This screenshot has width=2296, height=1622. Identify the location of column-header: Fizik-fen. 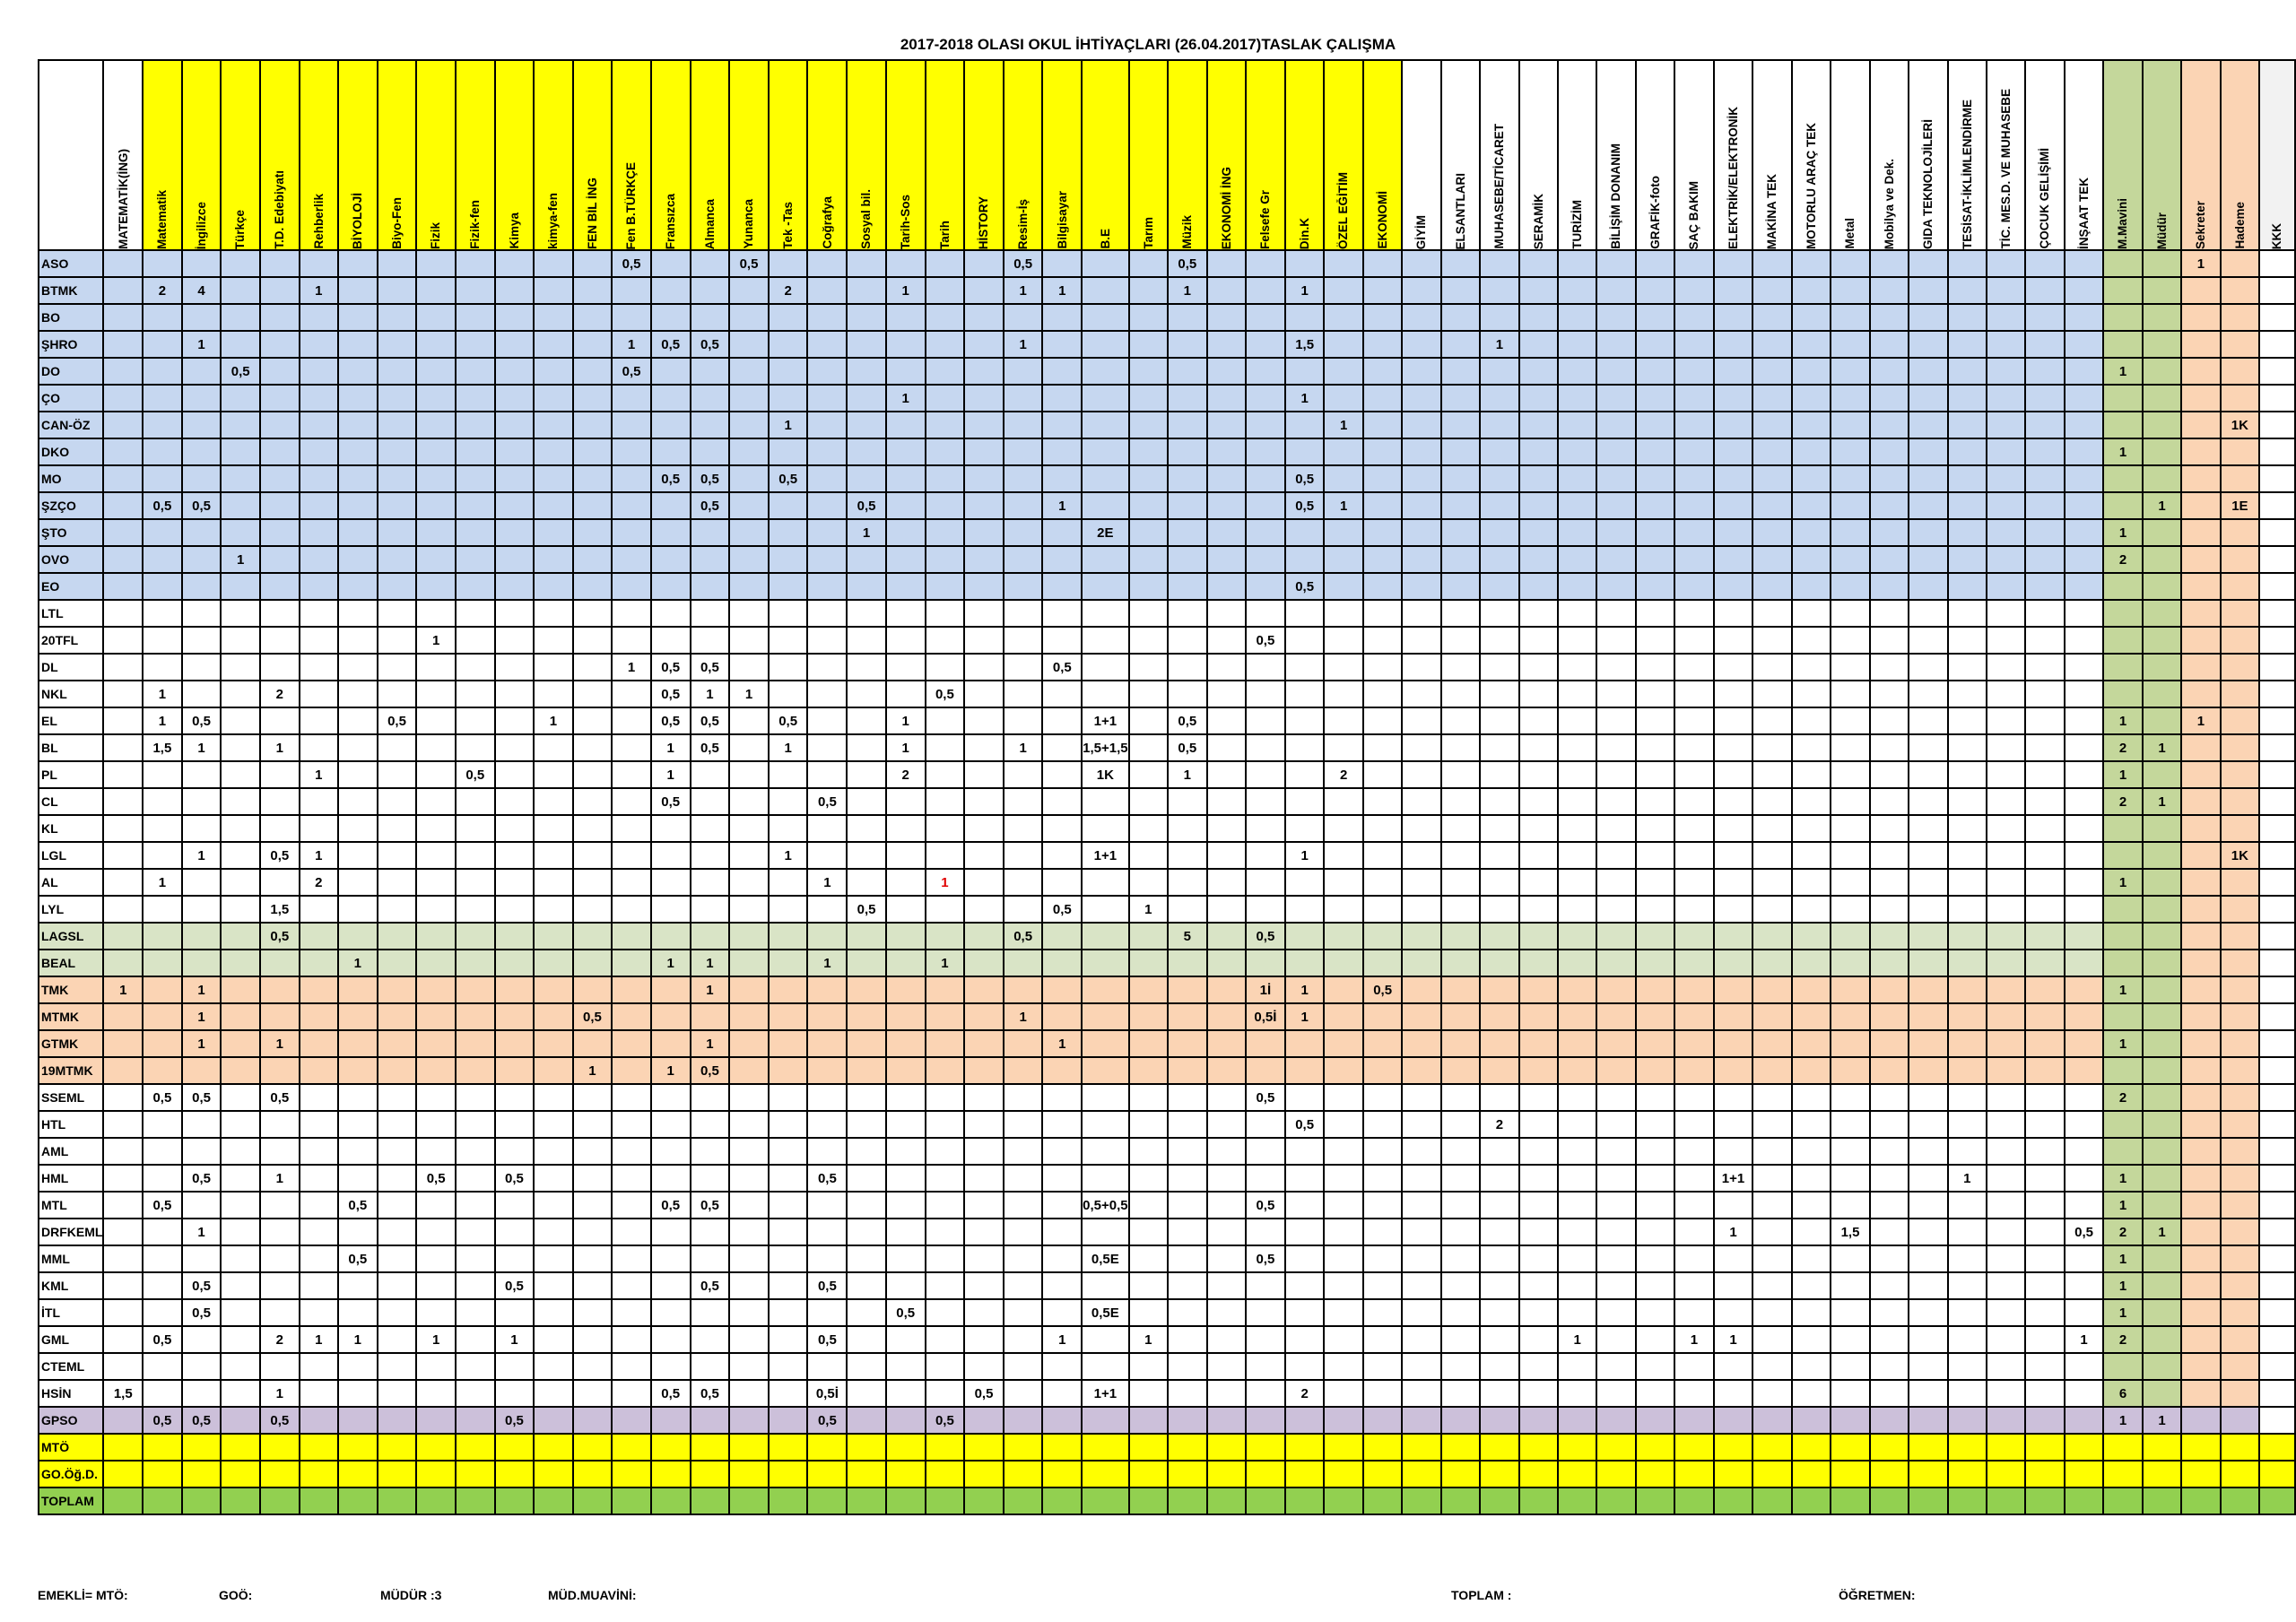
(475, 155).